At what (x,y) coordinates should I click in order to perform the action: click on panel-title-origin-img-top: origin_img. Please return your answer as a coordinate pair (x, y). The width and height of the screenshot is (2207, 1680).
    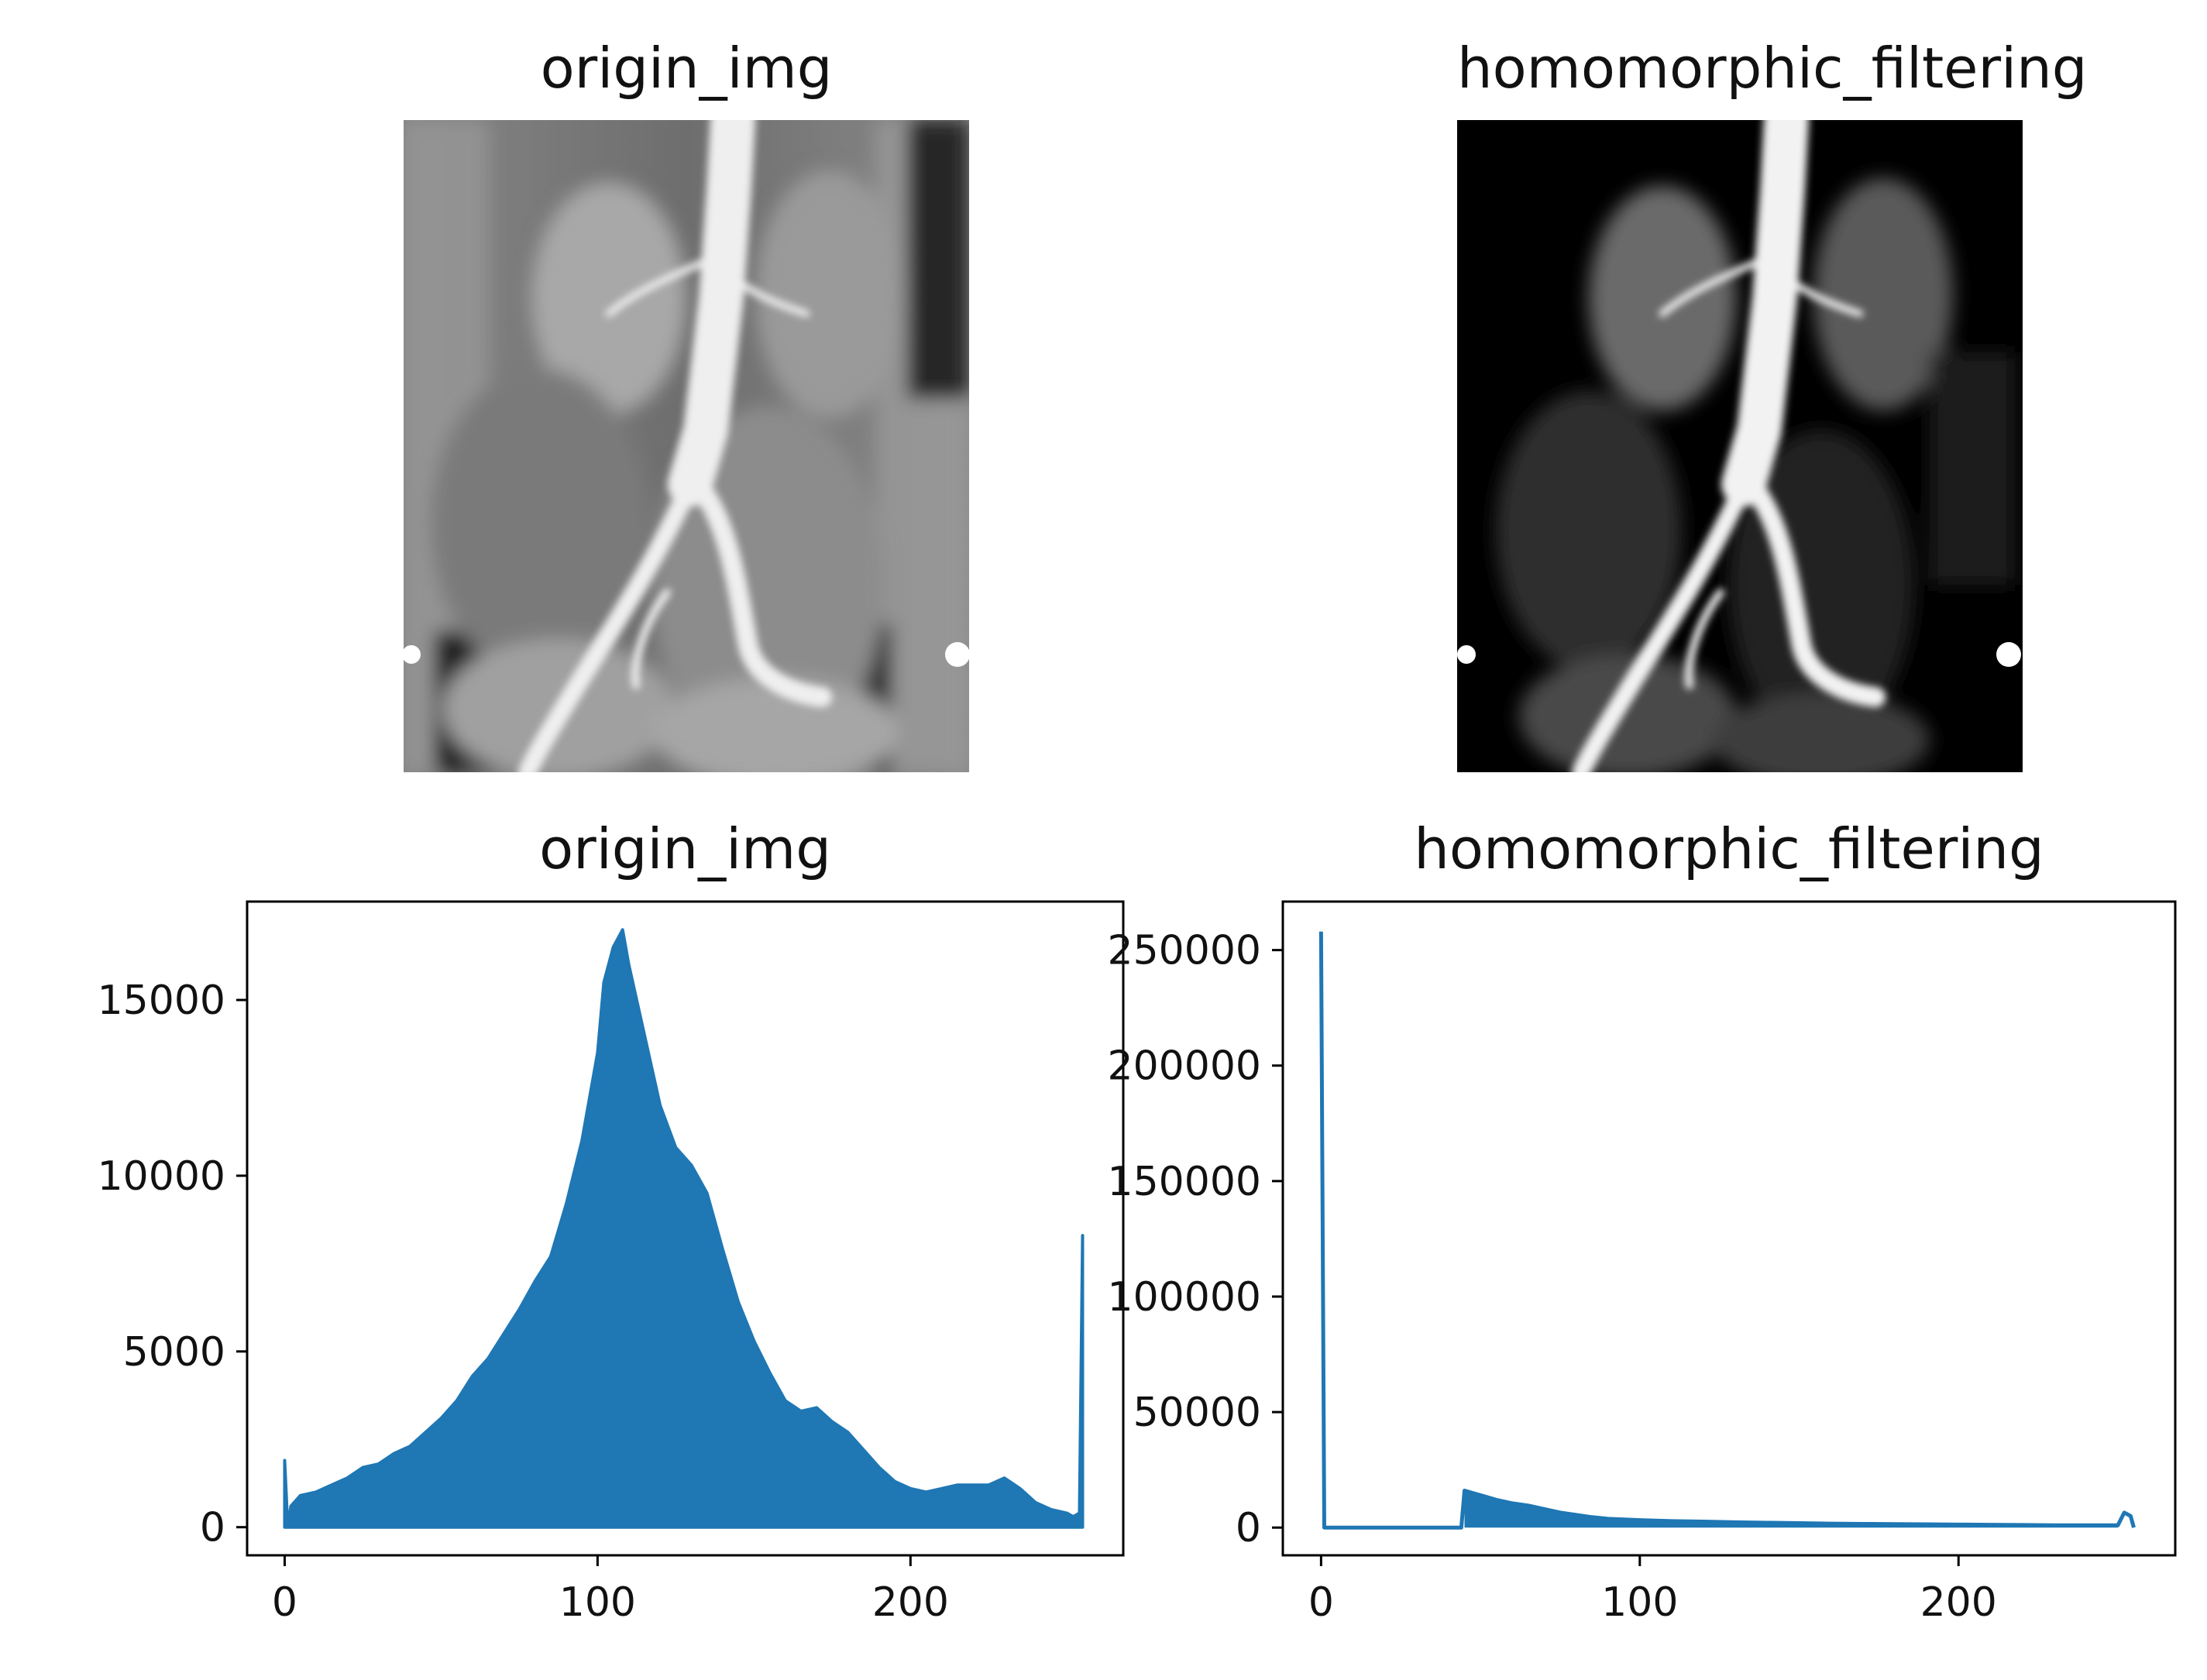
    Looking at the image, I should click on (686, 68).